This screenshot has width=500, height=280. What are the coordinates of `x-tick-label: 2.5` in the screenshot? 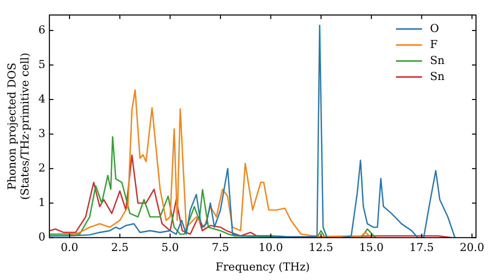 It's located at (120, 247).